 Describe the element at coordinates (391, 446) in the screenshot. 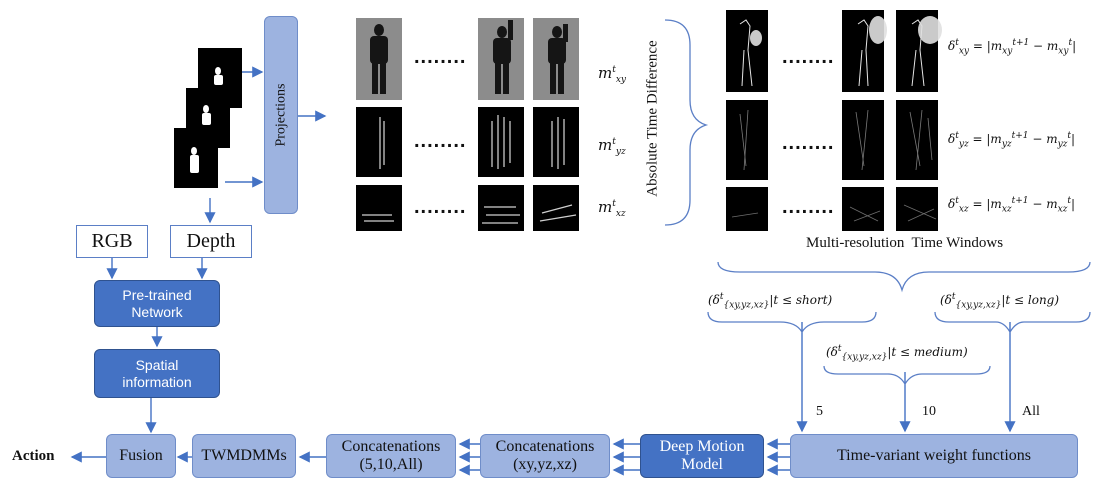

I see `concat-windows-title: Concatenations` at that location.